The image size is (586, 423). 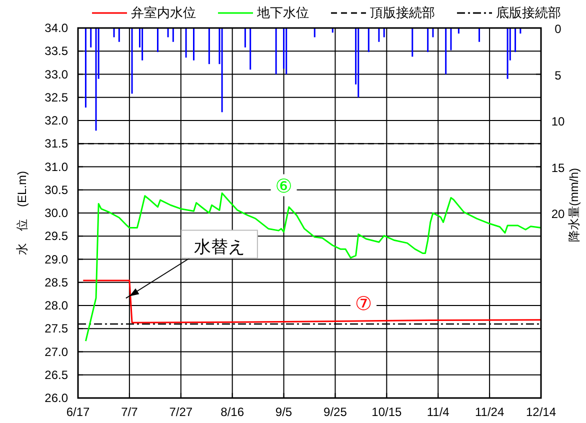 I want to click on y-tick-label: 30.5, so click(x=56, y=189).